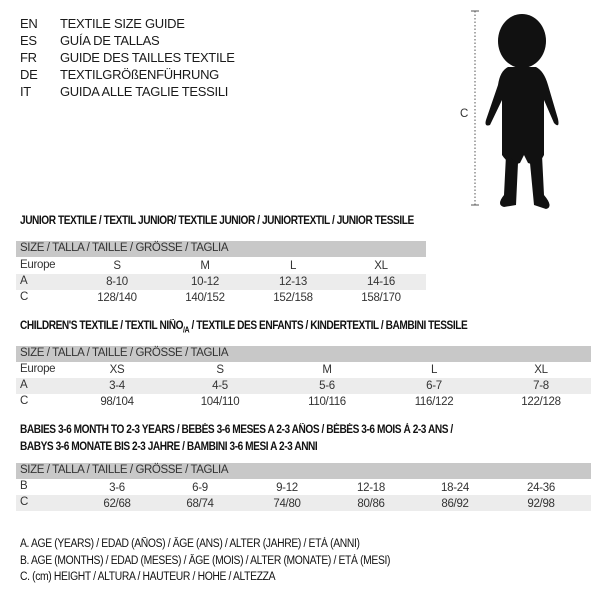 The image size is (600, 600). I want to click on table-cell: 9-12, so click(287, 488).